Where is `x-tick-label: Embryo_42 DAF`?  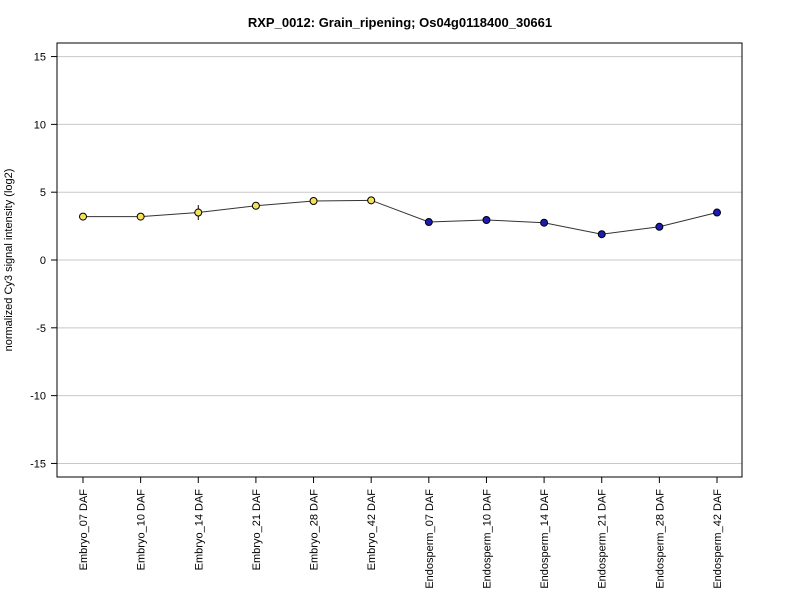
x-tick-label: Embryo_42 DAF is located at coordinates (372, 530).